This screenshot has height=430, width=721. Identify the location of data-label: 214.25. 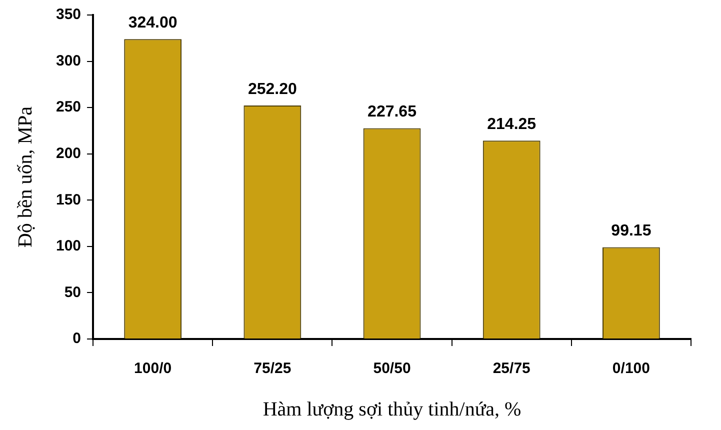
(511, 125).